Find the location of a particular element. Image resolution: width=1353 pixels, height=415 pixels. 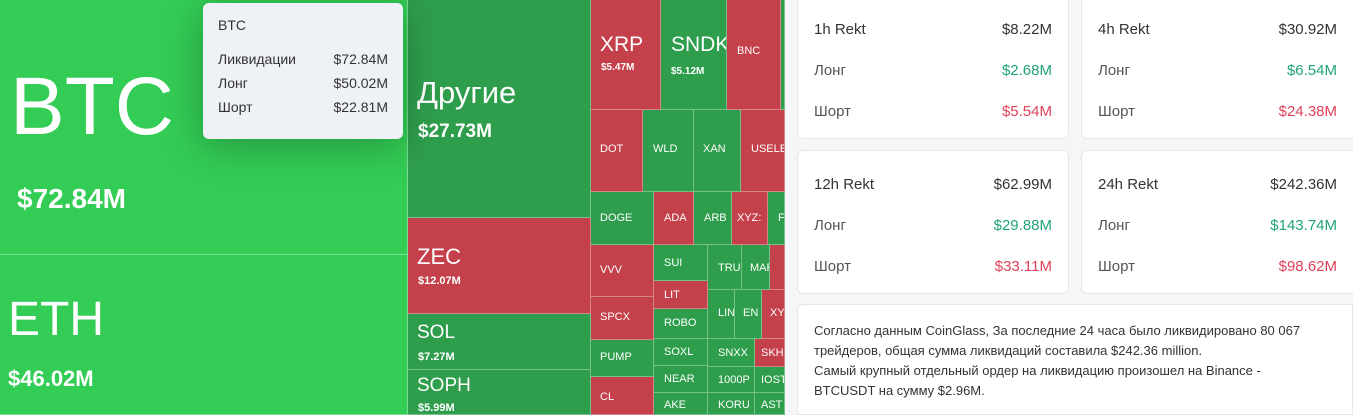

card-title: 1h Rekt is located at coordinates (840, 29).